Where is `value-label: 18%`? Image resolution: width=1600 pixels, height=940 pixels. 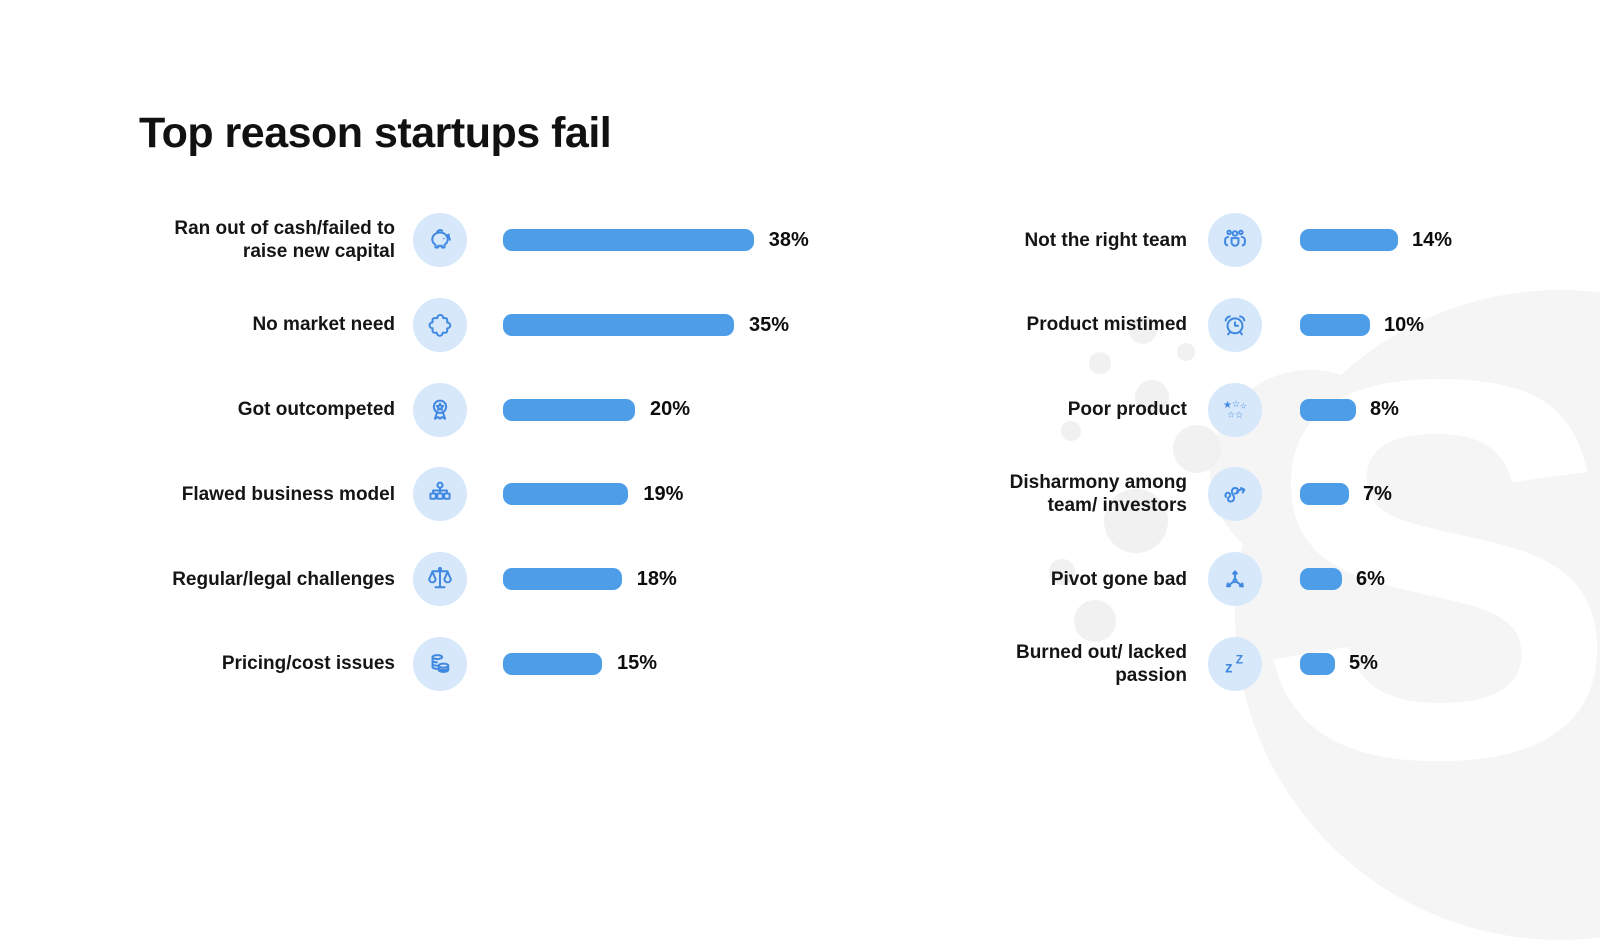
value-label: 18% is located at coordinates (656, 578).